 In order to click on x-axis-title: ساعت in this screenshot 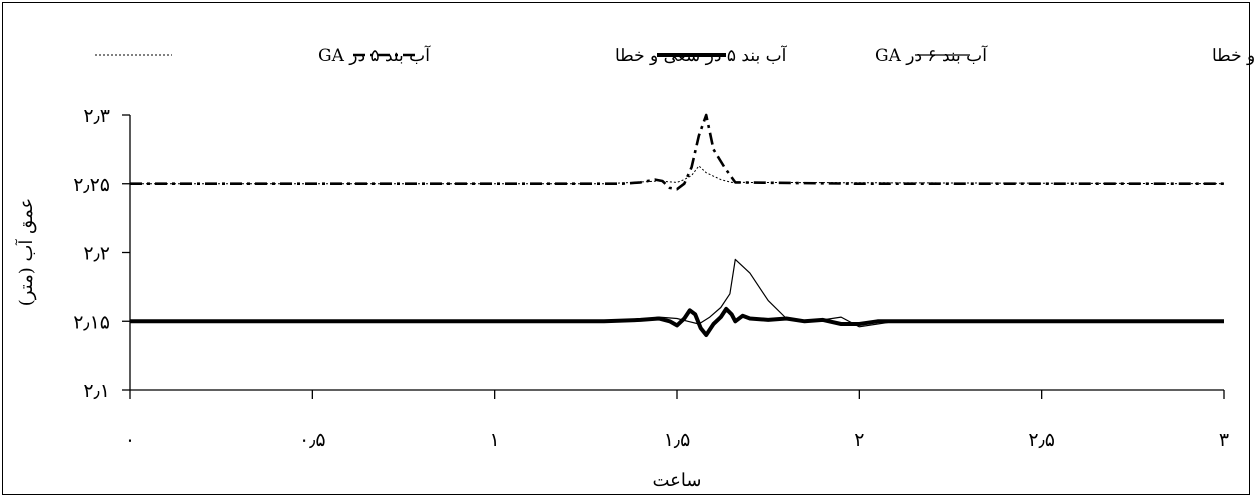, I will do `click(677, 480)`.